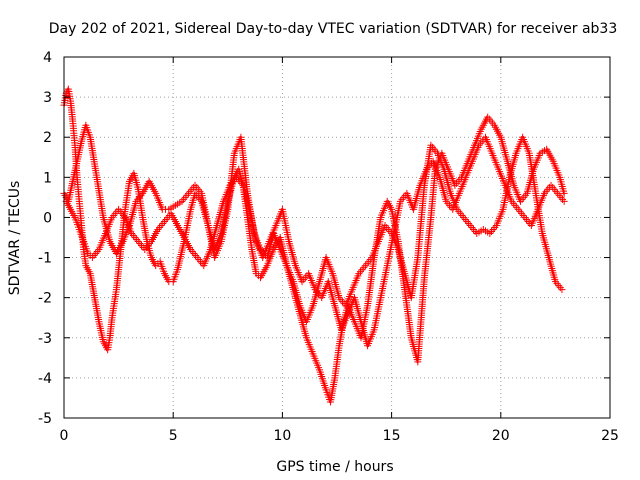 The width and height of the screenshot is (640, 480). What do you see at coordinates (173, 436) in the screenshot?
I see `x-tick-label: 5` at bounding box center [173, 436].